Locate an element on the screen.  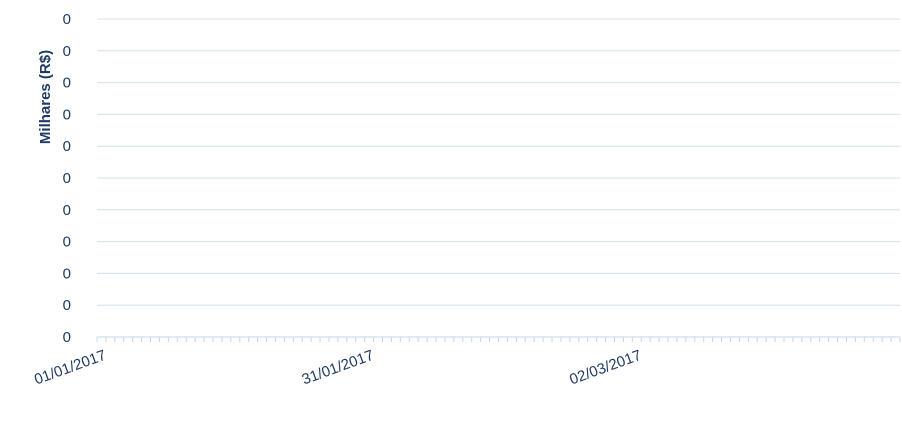
x-axis-tick-labels: 01/01/2017 31/01/2017 02/03/2017 is located at coordinates (338, 368).